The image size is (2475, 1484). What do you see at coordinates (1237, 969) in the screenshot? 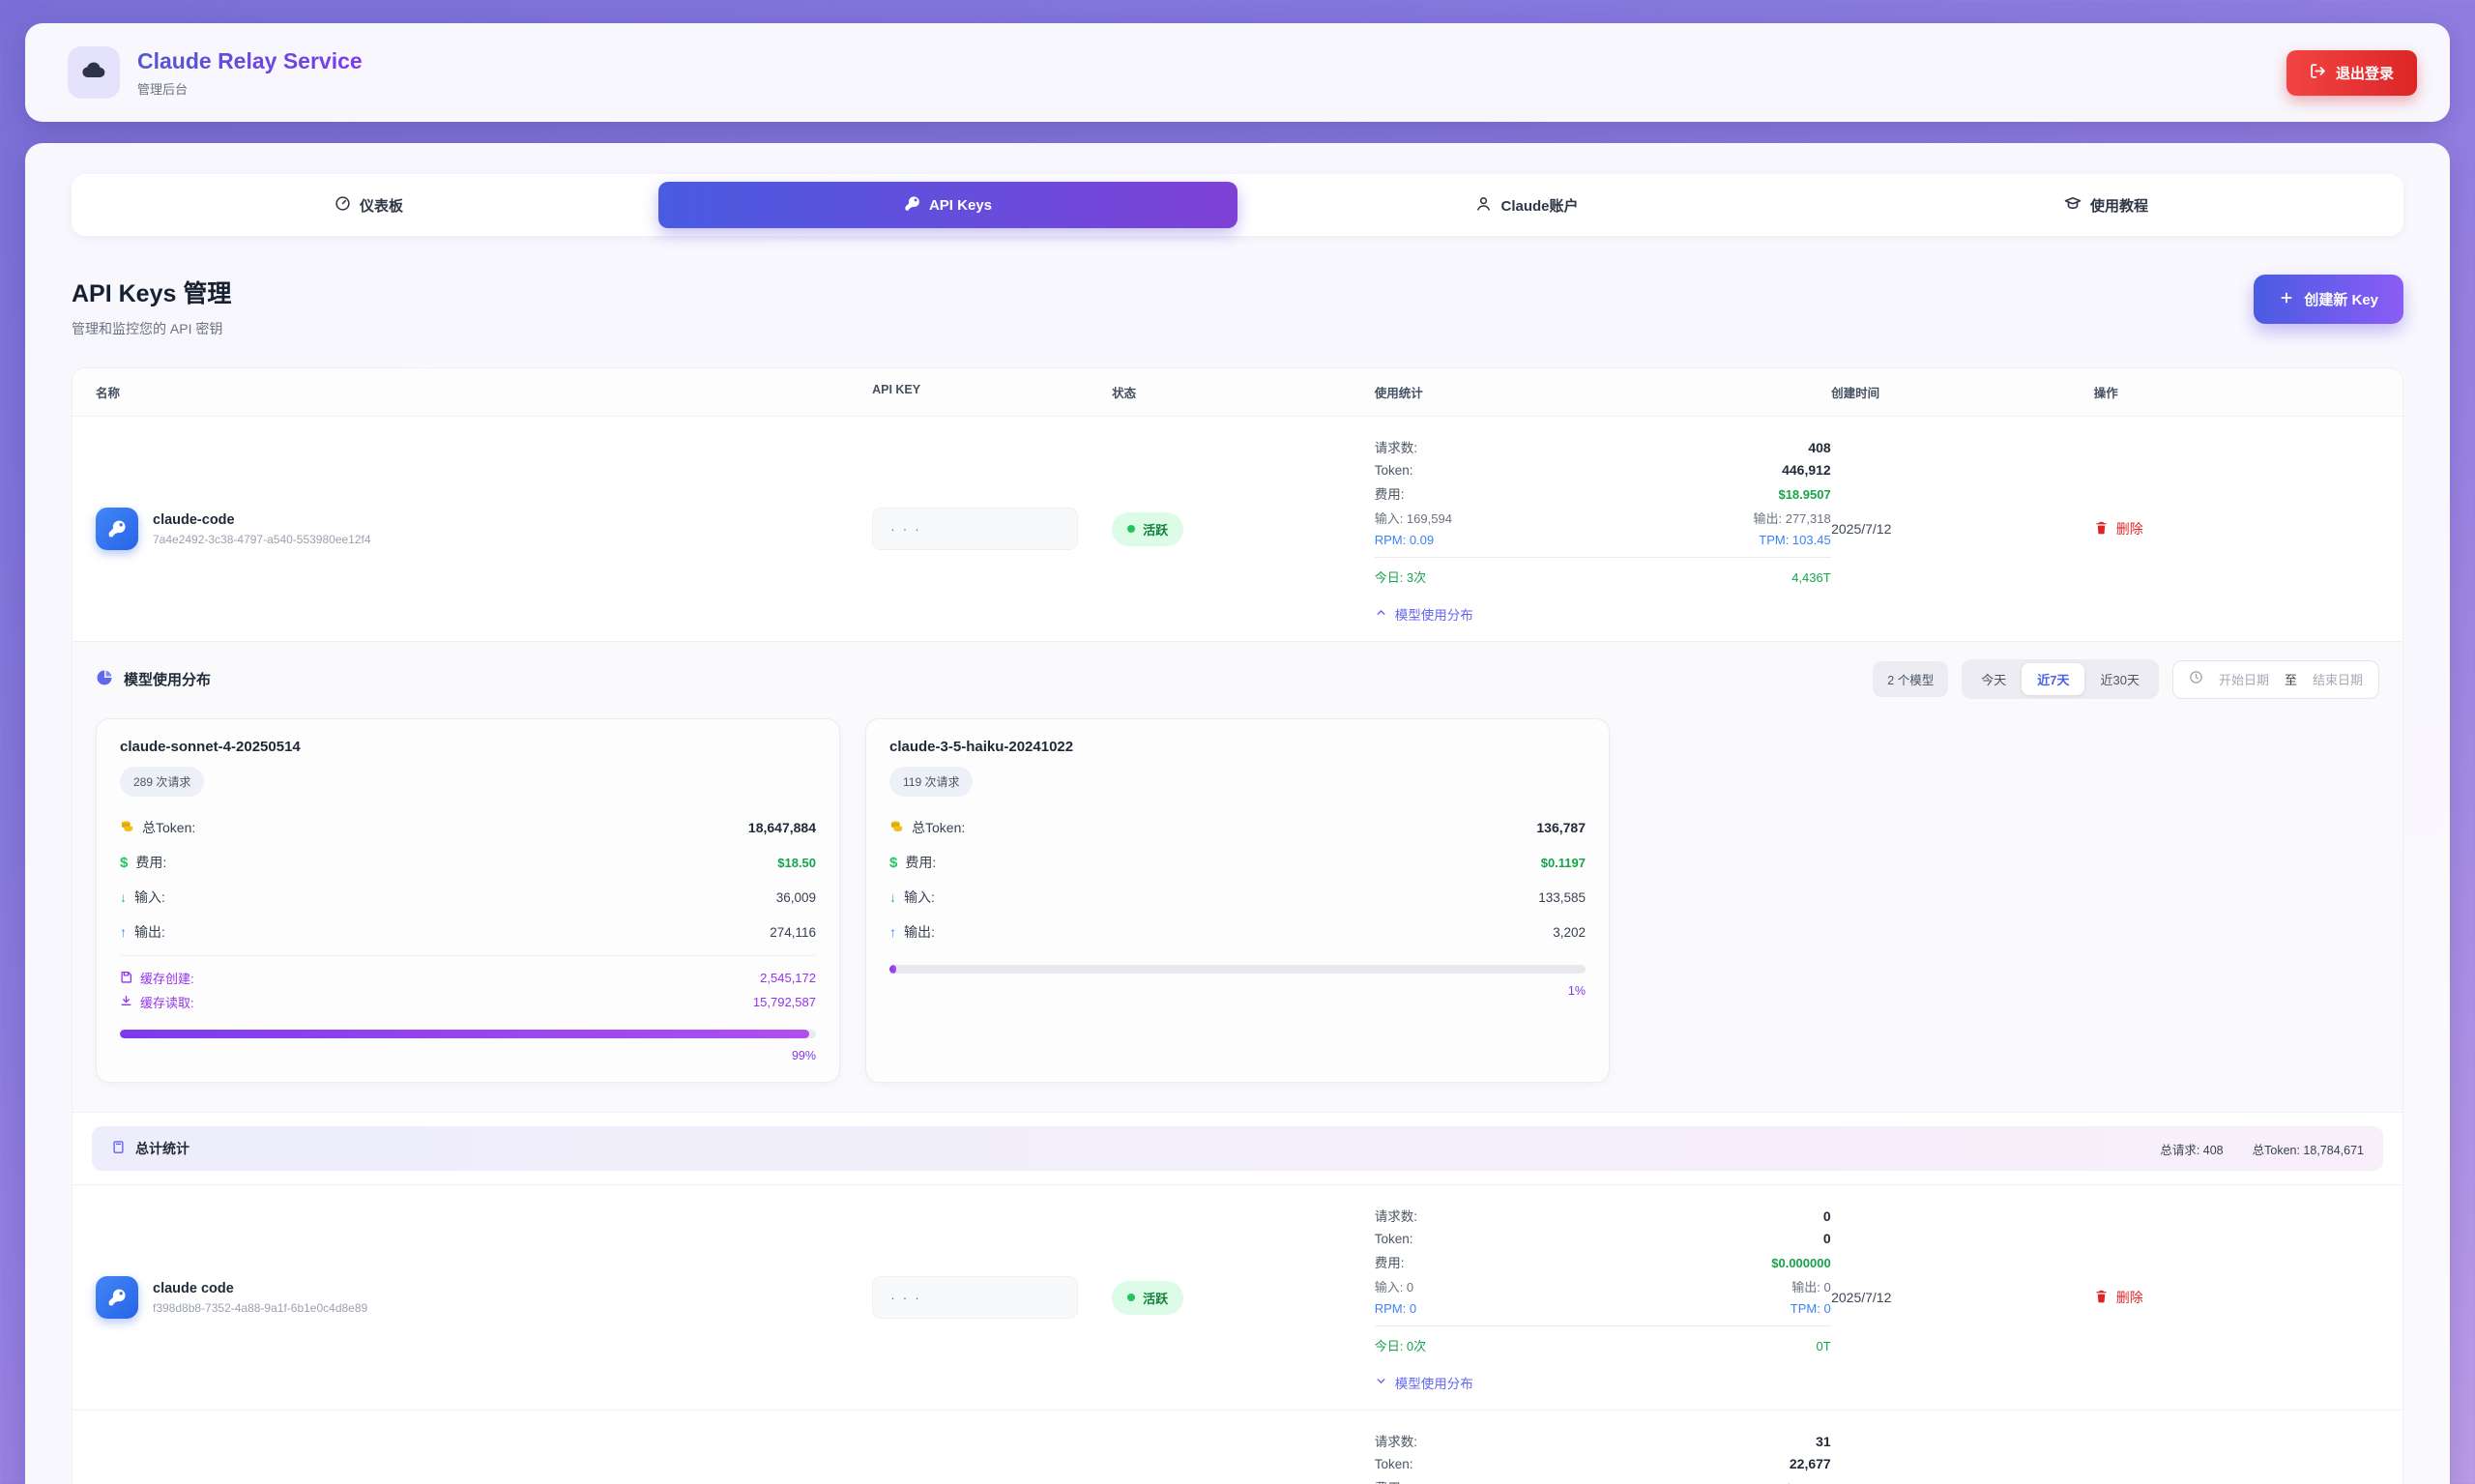
I see `usage-progress-bar` at bounding box center [1237, 969].